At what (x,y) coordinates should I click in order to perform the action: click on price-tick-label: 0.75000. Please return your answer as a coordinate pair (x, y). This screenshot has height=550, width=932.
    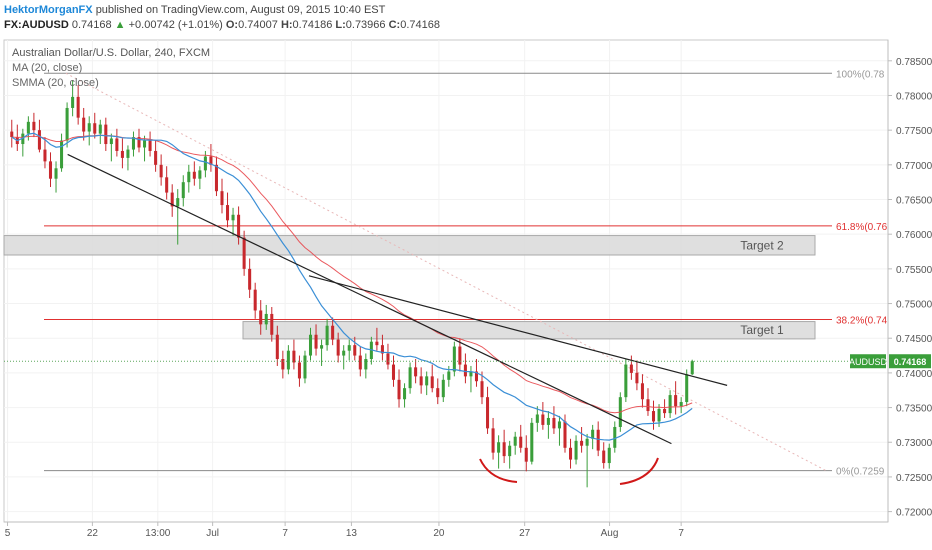
    Looking at the image, I should click on (914, 305).